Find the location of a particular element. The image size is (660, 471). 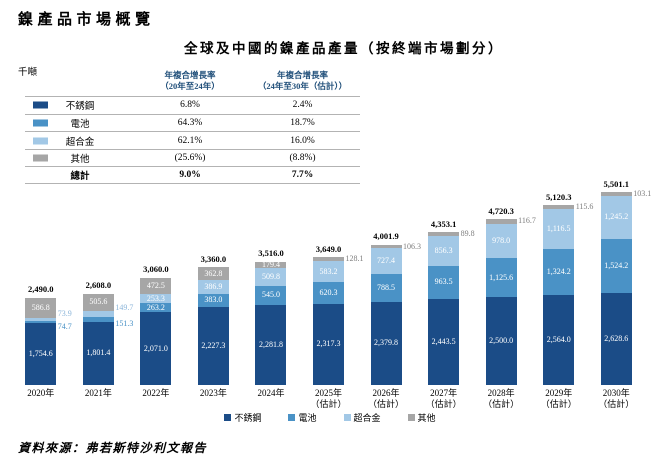

segment-value-label: 583.2 is located at coordinates (328, 271).